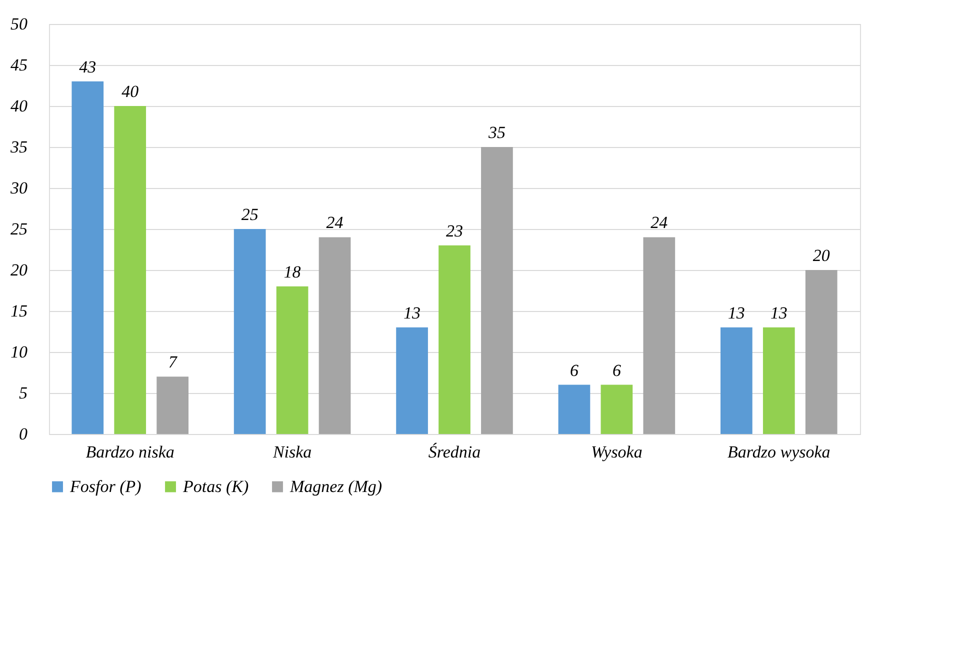 The image size is (955, 653). Describe the element at coordinates (130, 452) in the screenshot. I see `x-tick-label: Bardzo niska` at that location.